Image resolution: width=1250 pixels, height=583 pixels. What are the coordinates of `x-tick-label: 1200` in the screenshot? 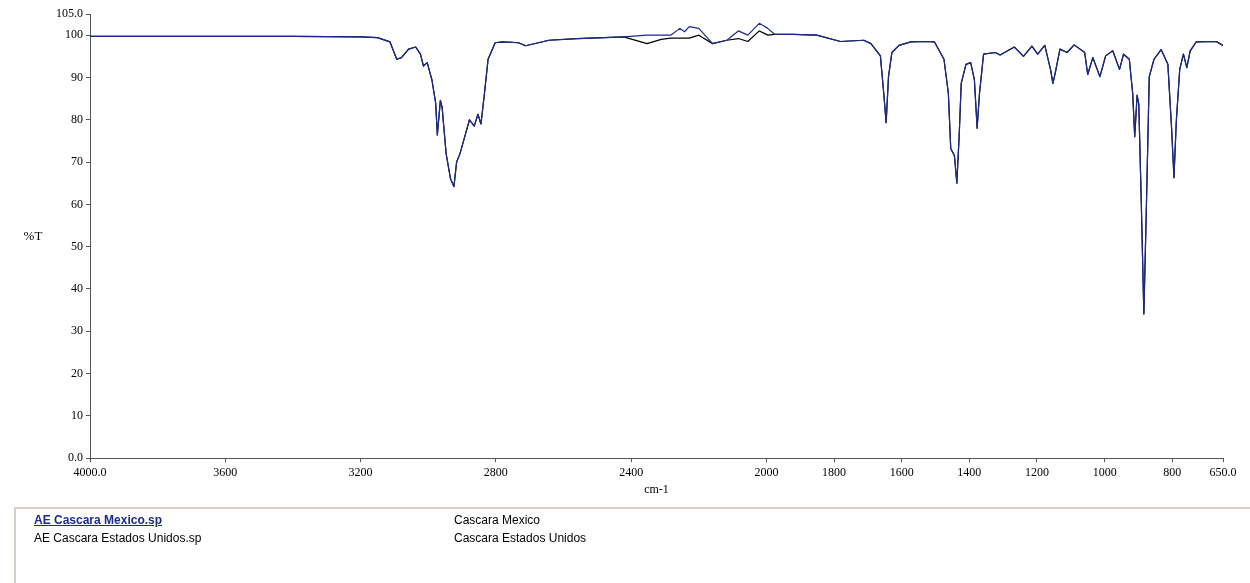 It's located at (1036, 471).